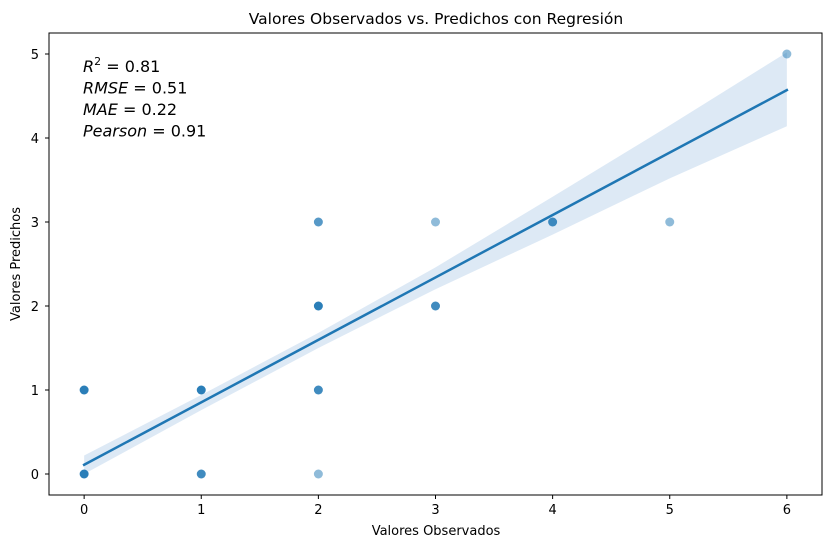  What do you see at coordinates (35, 307) in the screenshot?
I see `y-tick-label: 2` at bounding box center [35, 307].